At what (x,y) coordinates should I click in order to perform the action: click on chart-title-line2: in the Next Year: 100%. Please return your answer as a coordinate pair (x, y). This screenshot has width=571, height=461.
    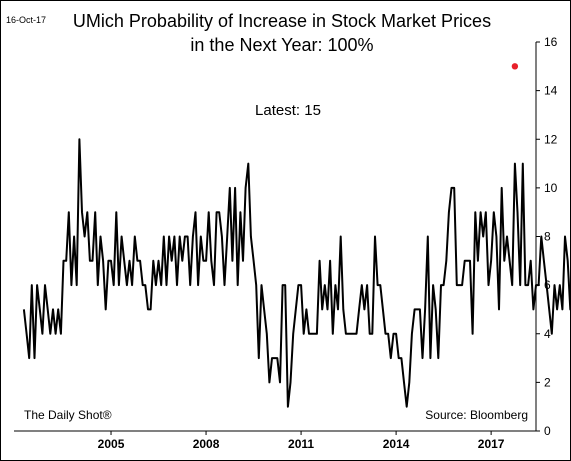
    Looking at the image, I should click on (281, 45).